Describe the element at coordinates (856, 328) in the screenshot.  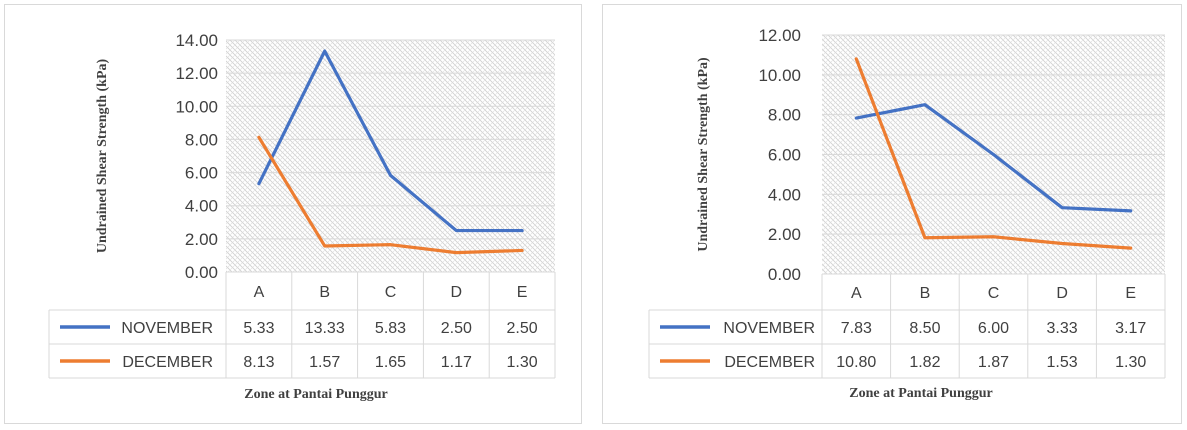
I see `data-value-cell: 7.83` at that location.